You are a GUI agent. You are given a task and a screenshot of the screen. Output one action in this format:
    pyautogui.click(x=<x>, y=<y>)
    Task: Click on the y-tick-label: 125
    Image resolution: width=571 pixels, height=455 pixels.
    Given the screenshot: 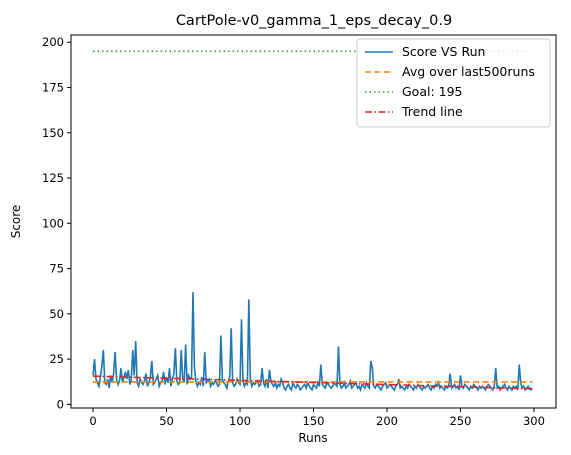 What is the action you would take?
    pyautogui.click(x=53, y=178)
    